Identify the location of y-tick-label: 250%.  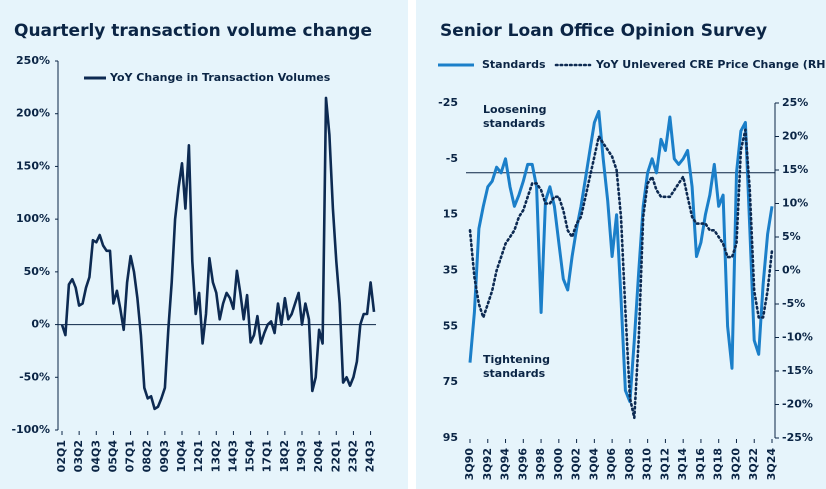
(33, 60).